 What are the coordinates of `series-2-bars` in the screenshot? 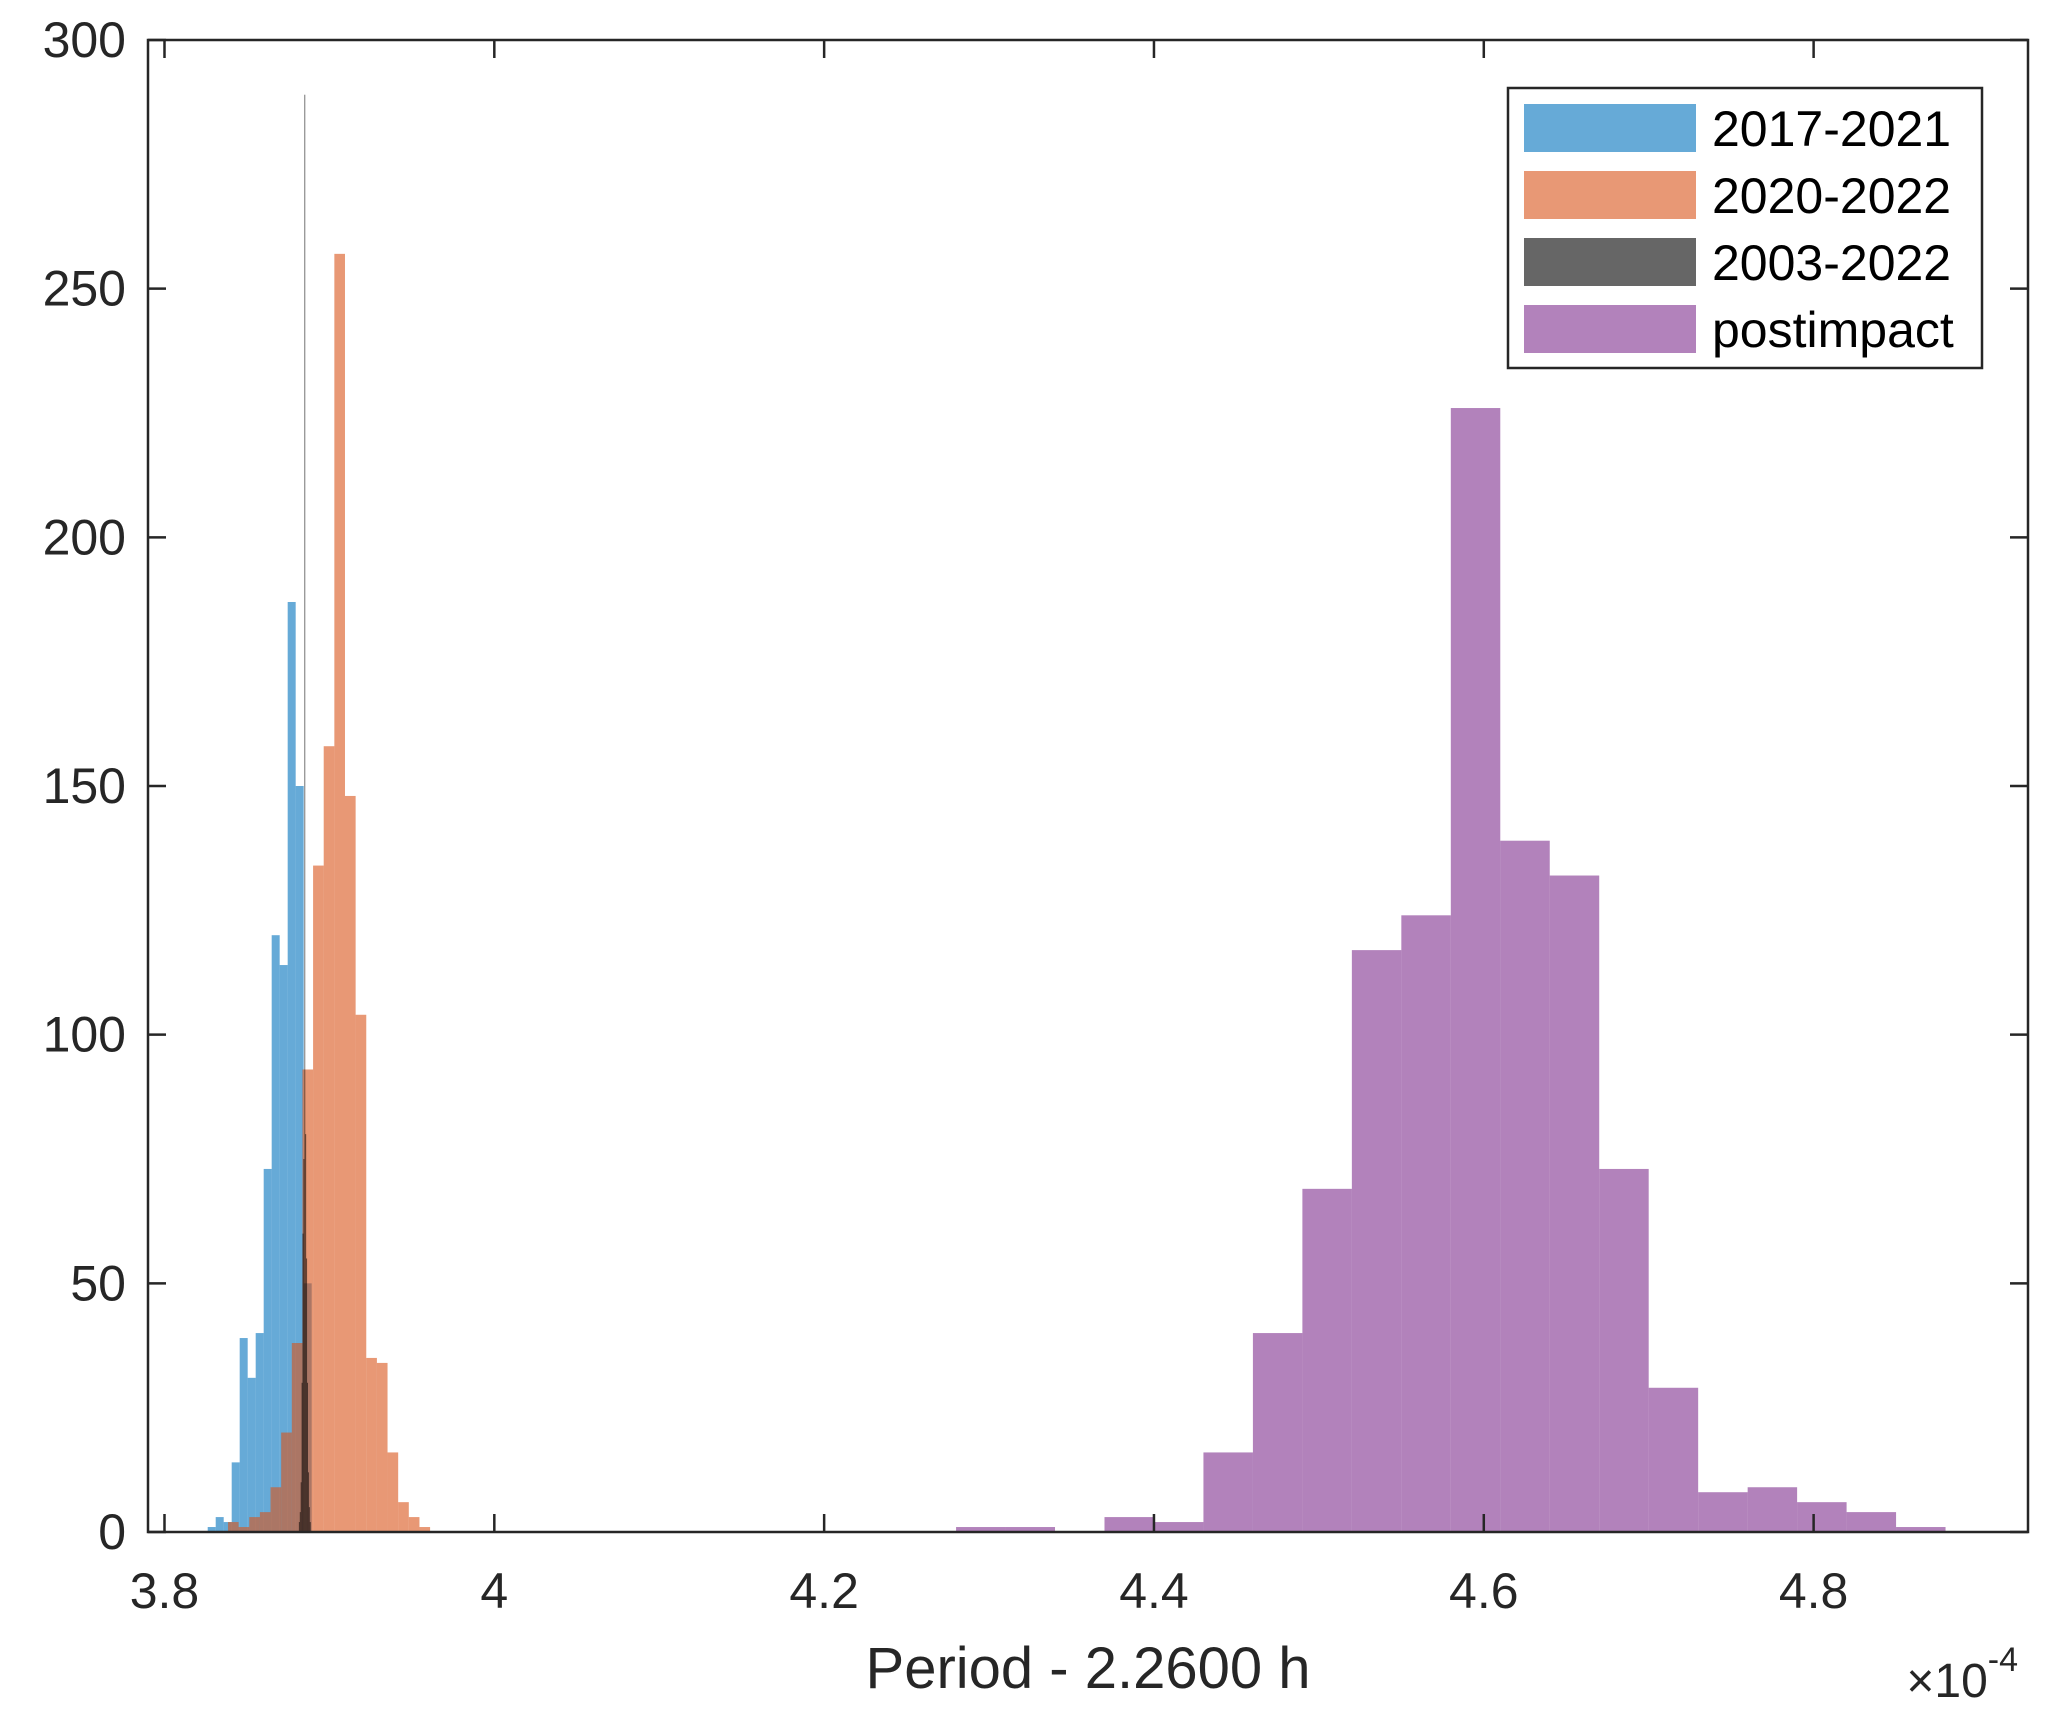 It's located at (304, 813).